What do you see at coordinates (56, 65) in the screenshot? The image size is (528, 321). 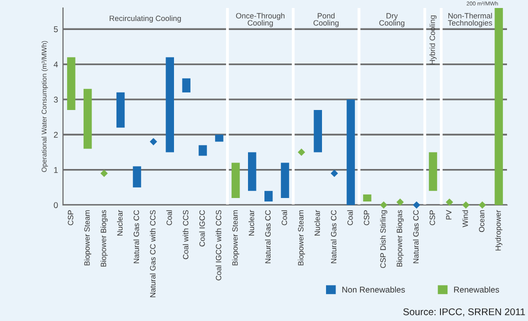 I see `y-tick-label: 4` at bounding box center [56, 65].